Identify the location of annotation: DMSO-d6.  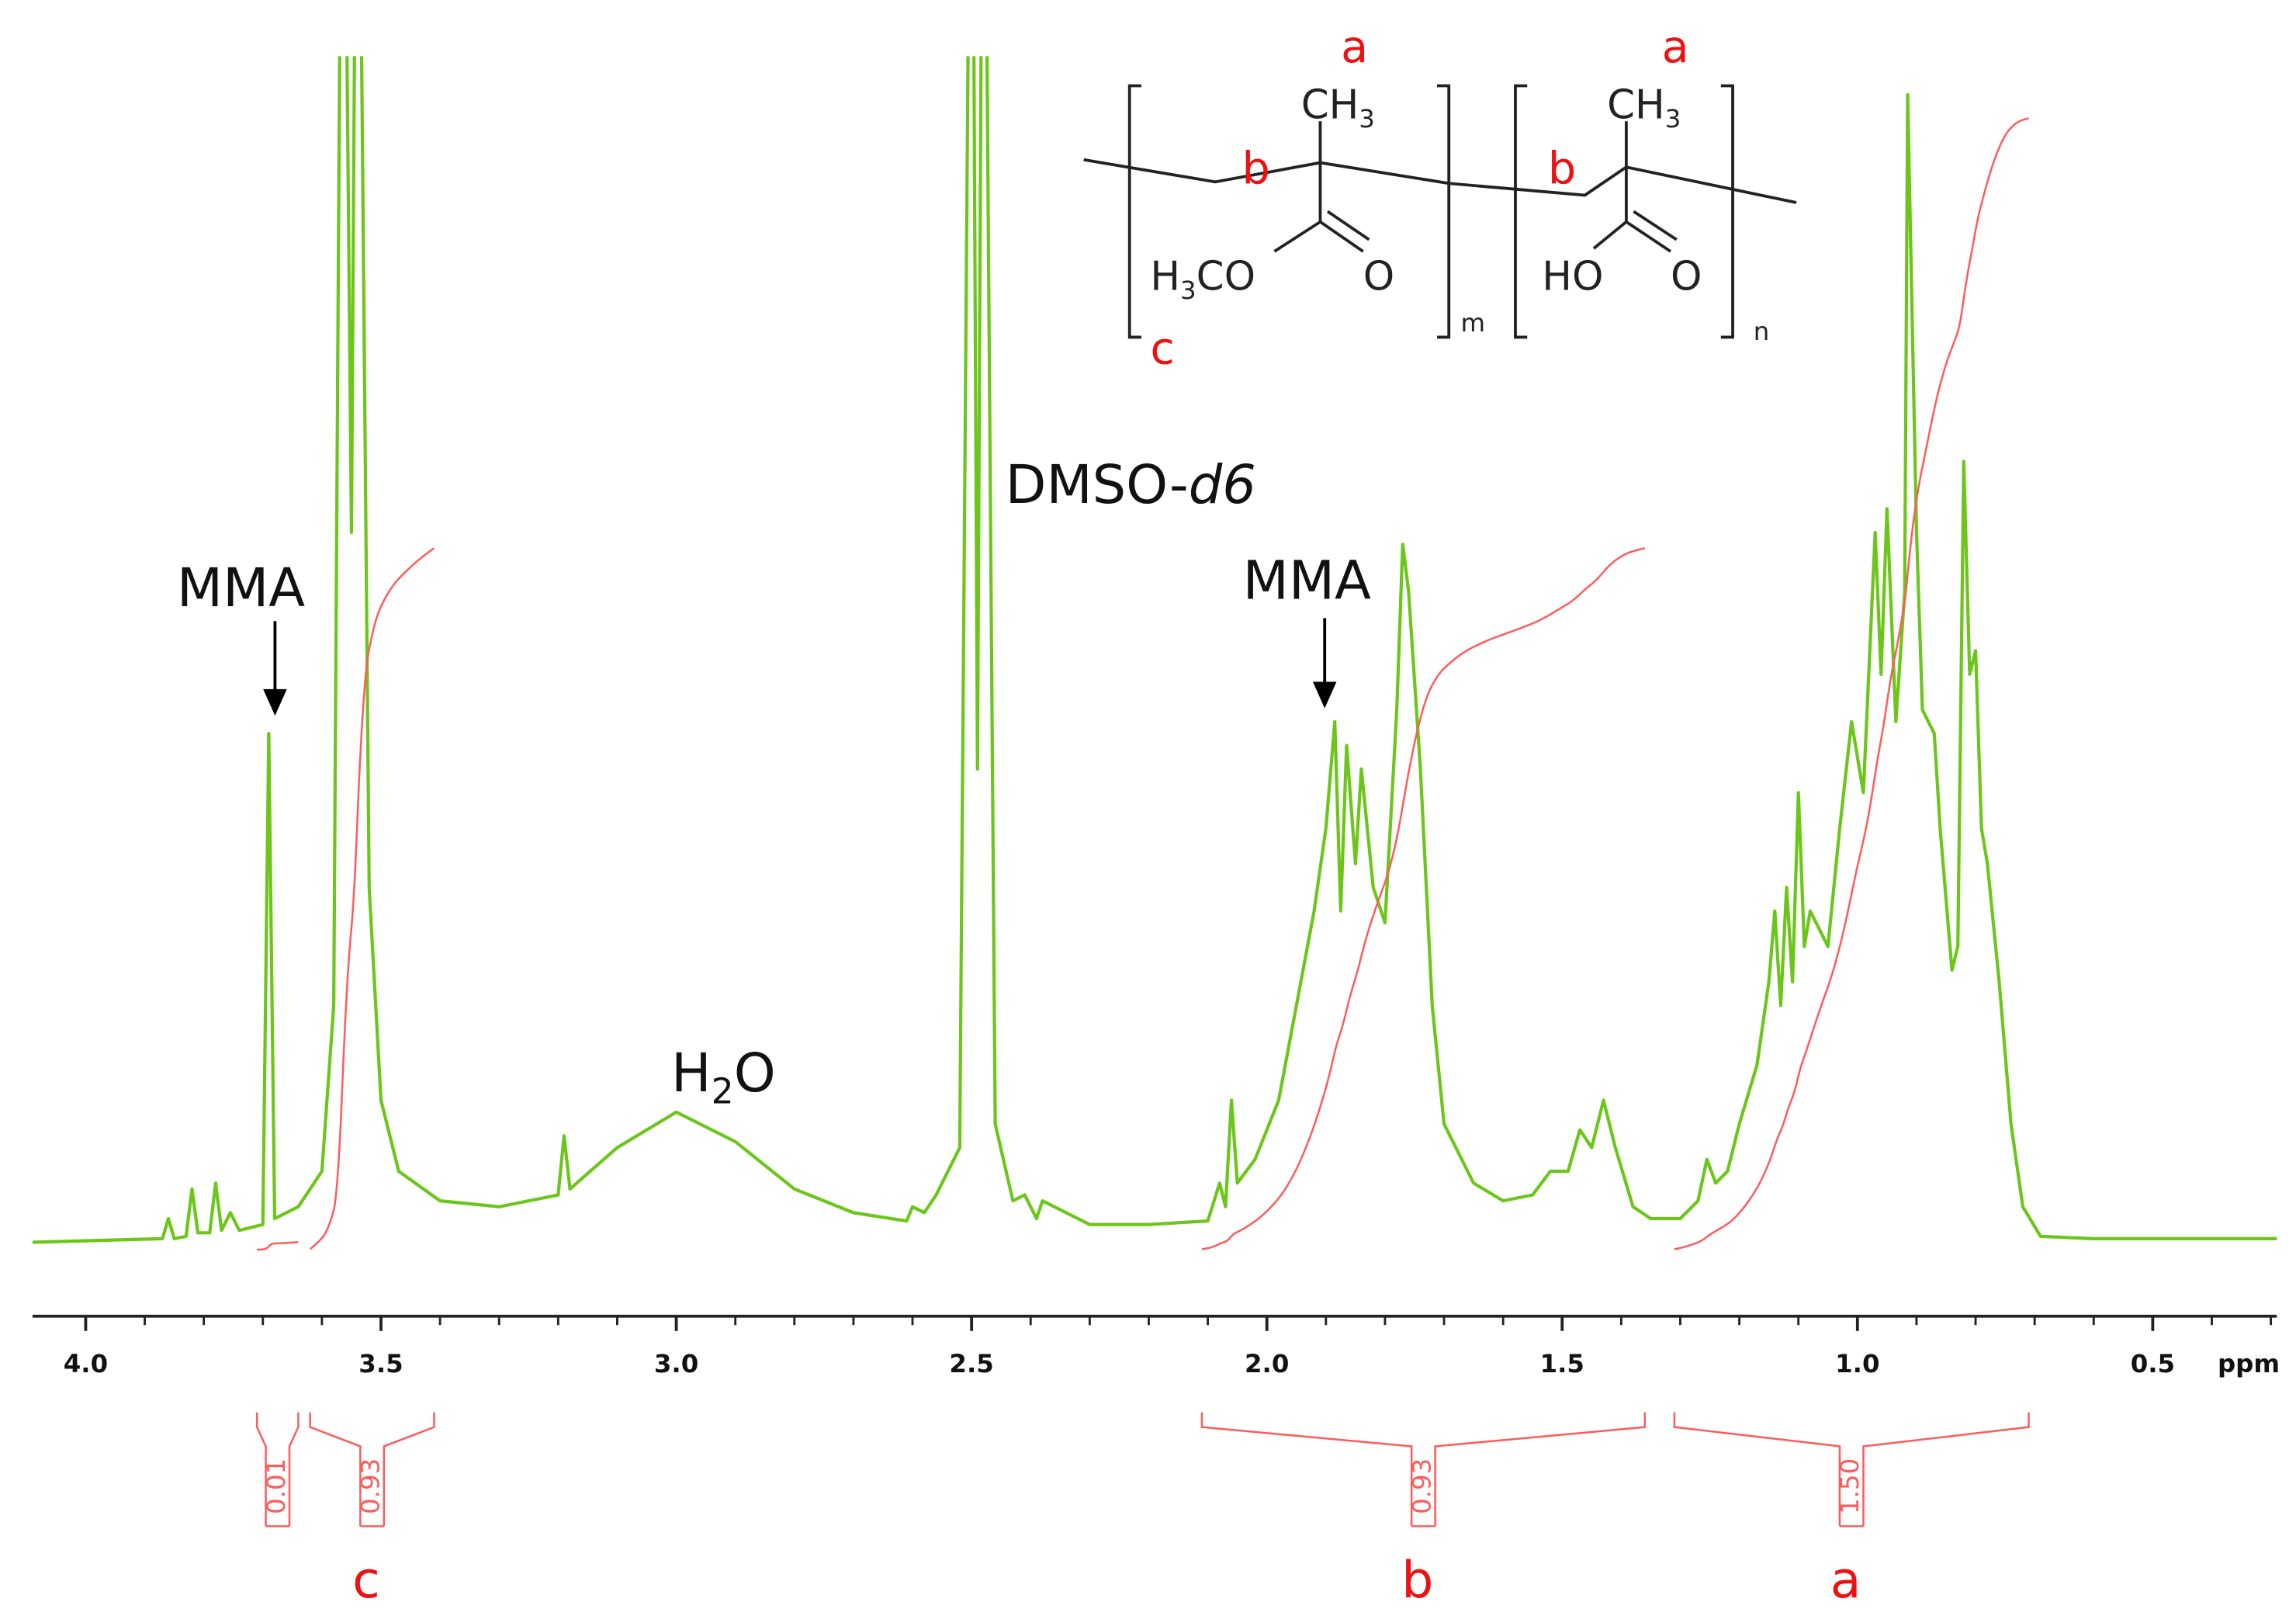
(1131, 485).